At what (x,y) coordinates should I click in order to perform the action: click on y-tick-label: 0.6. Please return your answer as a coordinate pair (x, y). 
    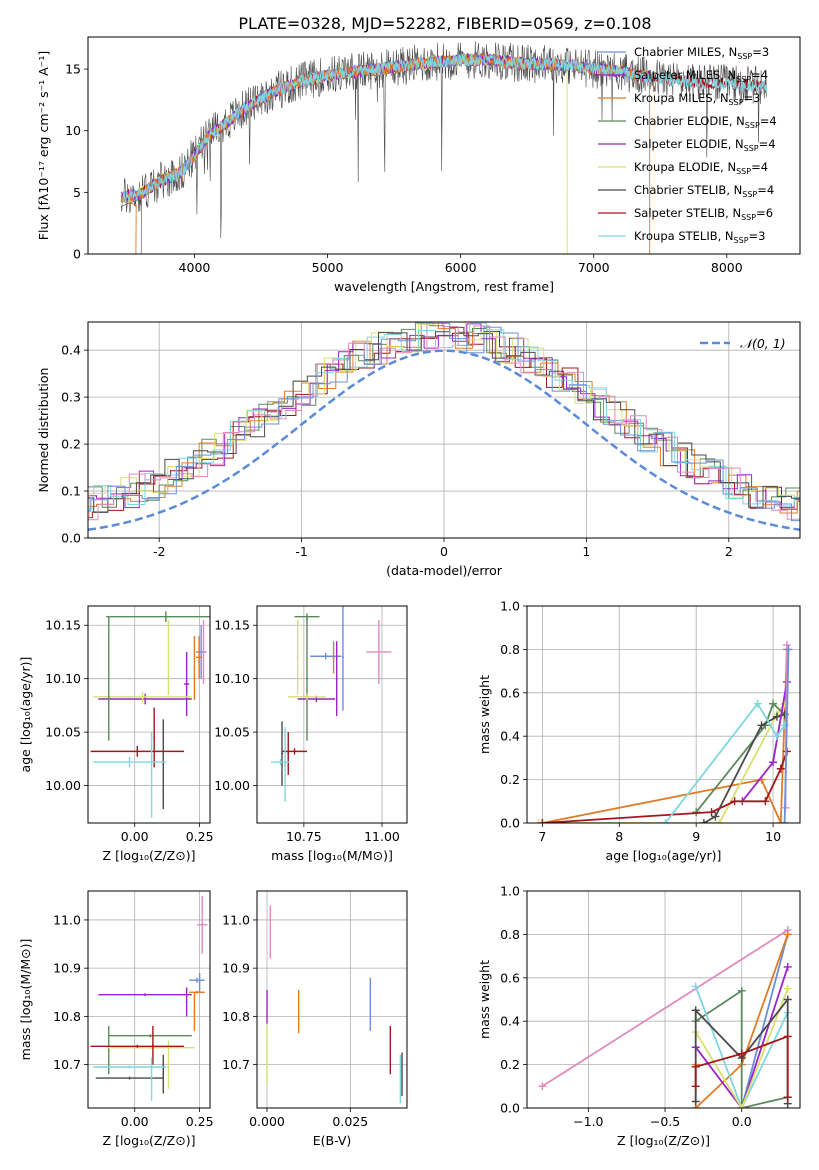
    Looking at the image, I should click on (510, 692).